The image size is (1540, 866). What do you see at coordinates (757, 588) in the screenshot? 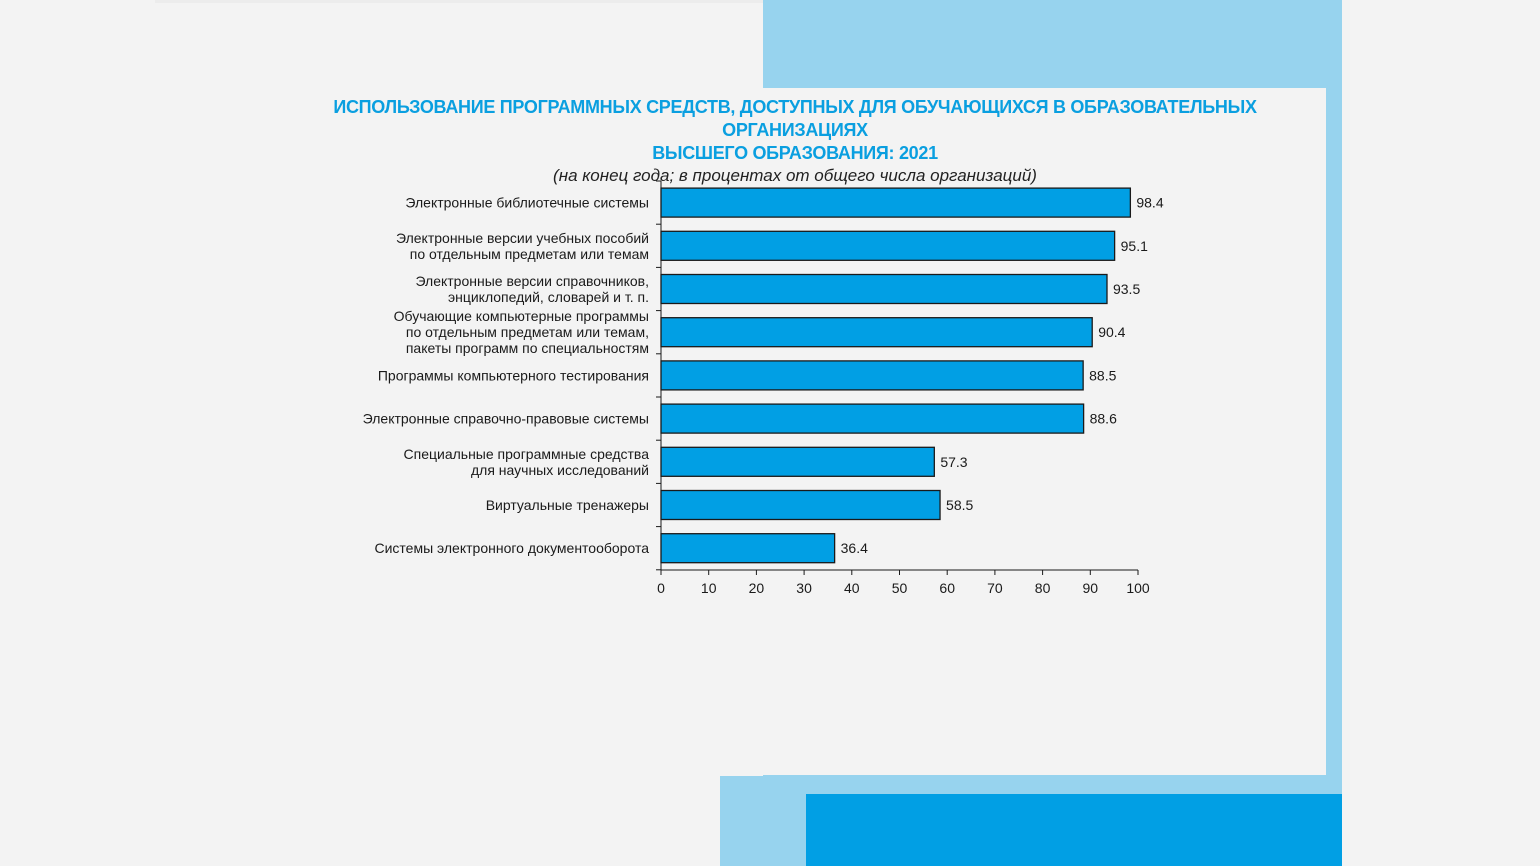
I see `x-tick-label-20: 20` at bounding box center [757, 588].